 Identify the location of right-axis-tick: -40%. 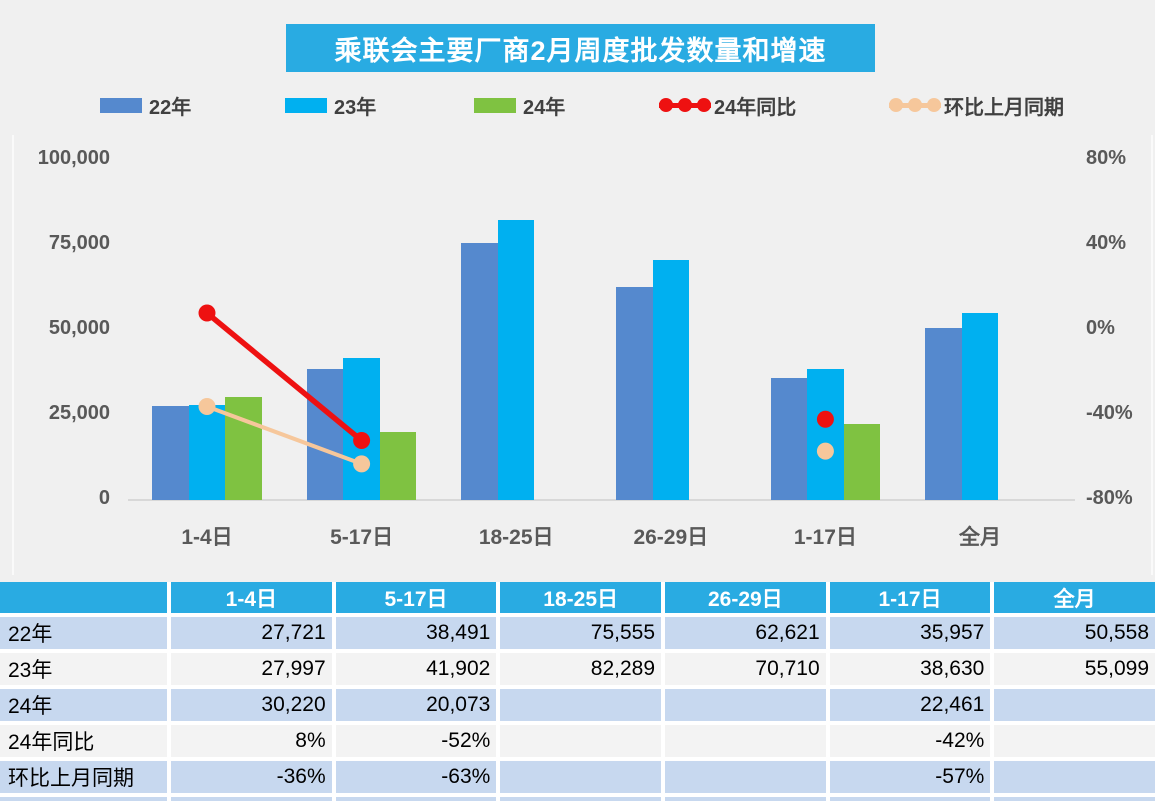
(1109, 413).